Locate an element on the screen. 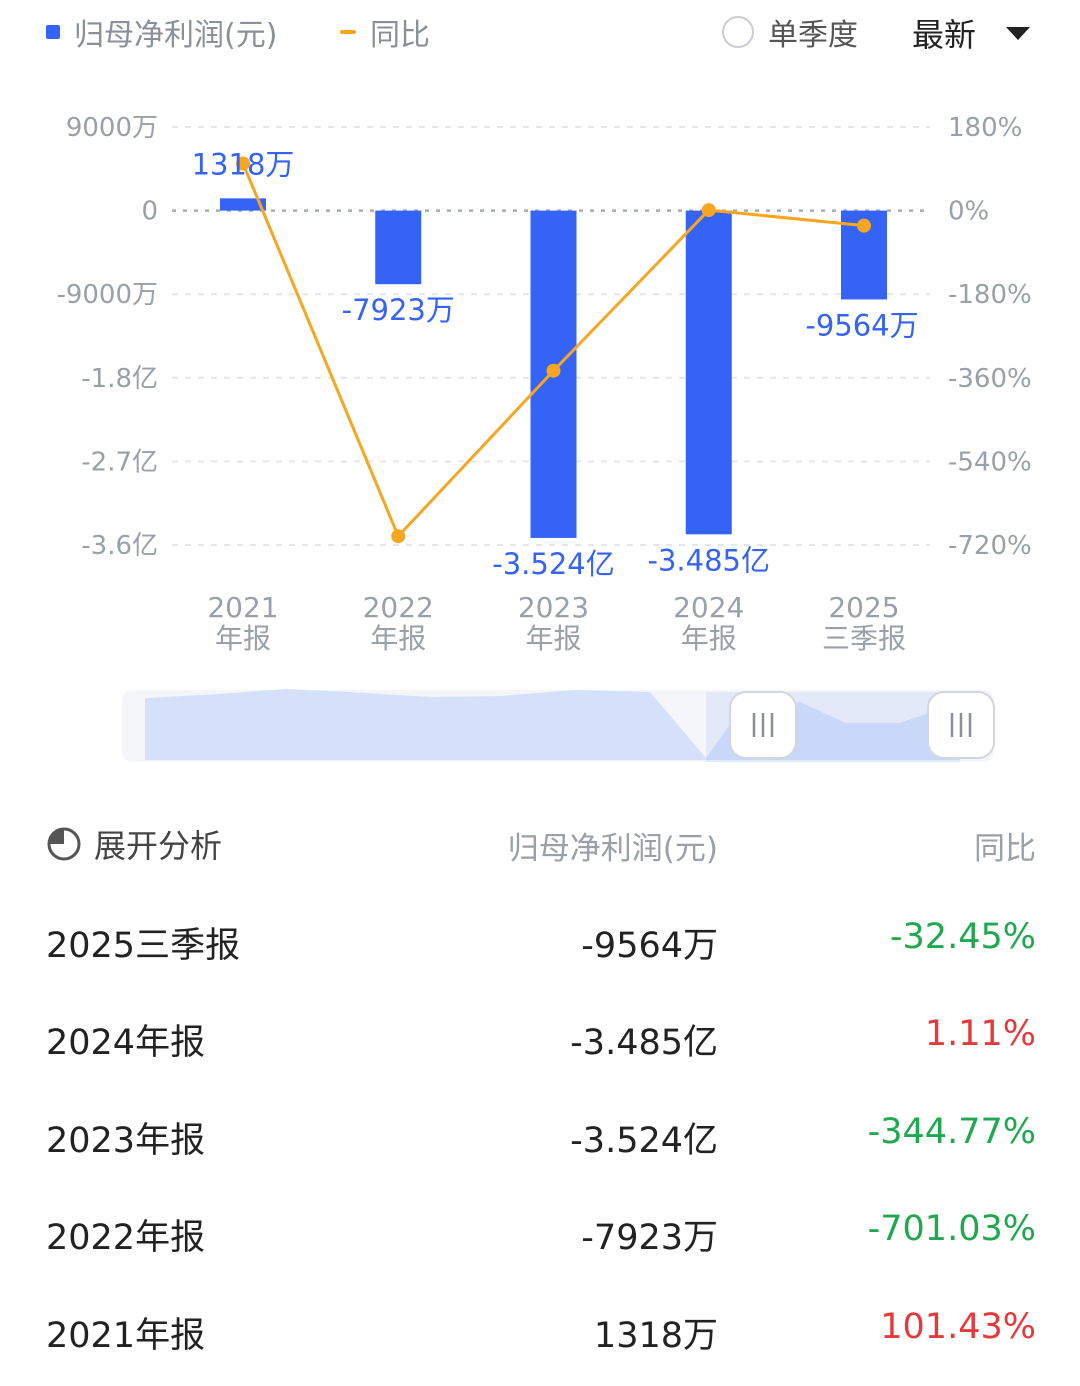 The height and width of the screenshot is (1386, 1080). x-category-label: 2025 三季报 is located at coordinates (864, 623).